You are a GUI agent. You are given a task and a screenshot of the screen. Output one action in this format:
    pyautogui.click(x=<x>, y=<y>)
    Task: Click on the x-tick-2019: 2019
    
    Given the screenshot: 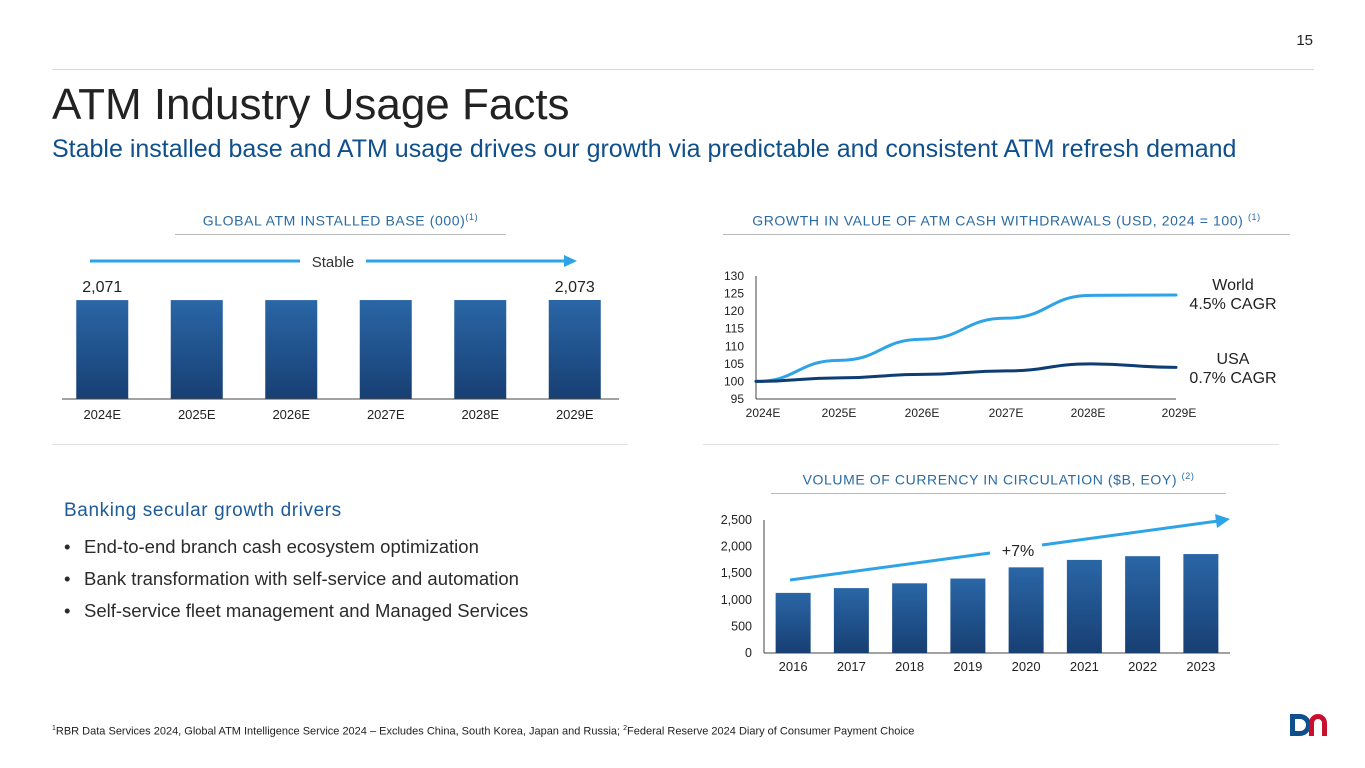 What is the action you would take?
    pyautogui.click(x=967, y=666)
    